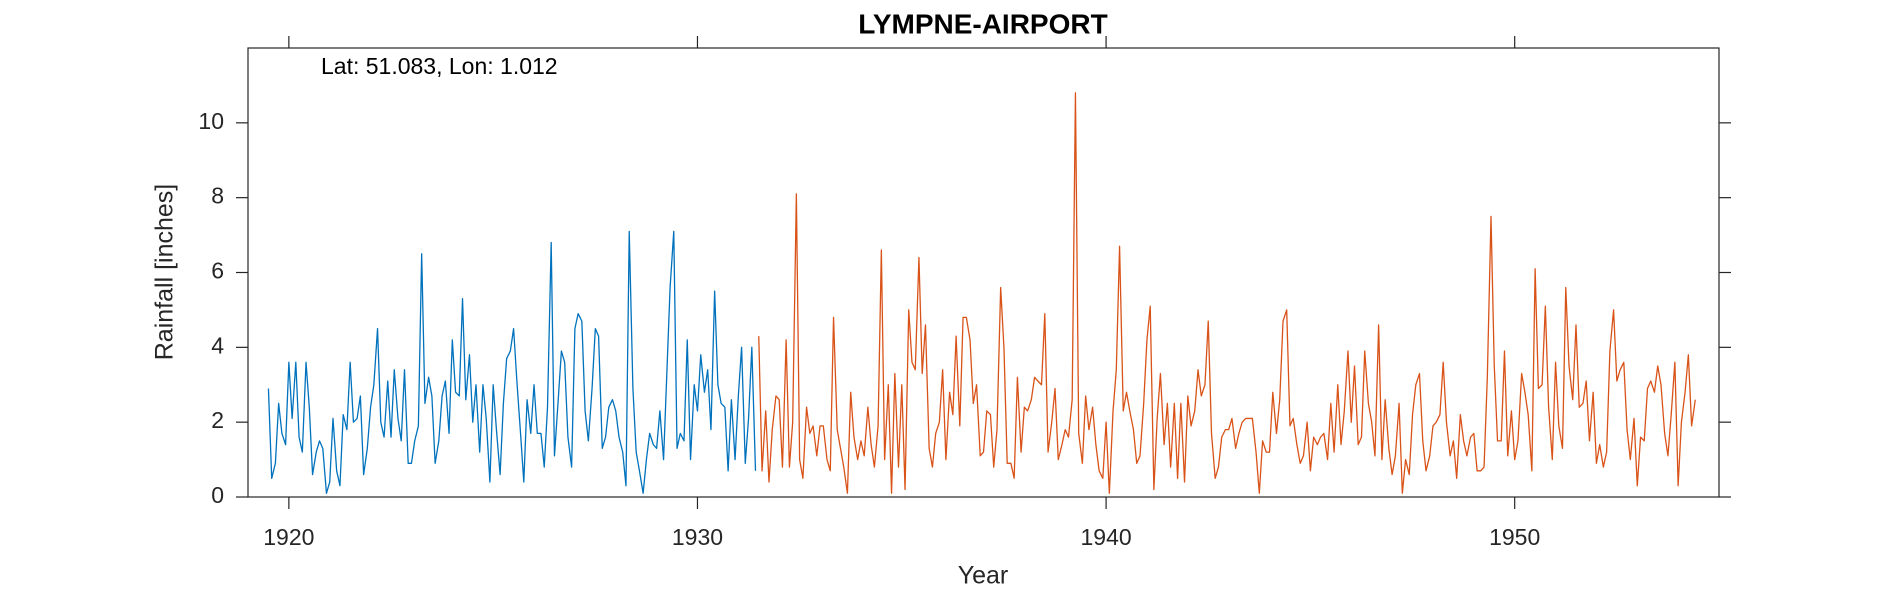  I want to click on y-tick-label: 10, so click(211, 121).